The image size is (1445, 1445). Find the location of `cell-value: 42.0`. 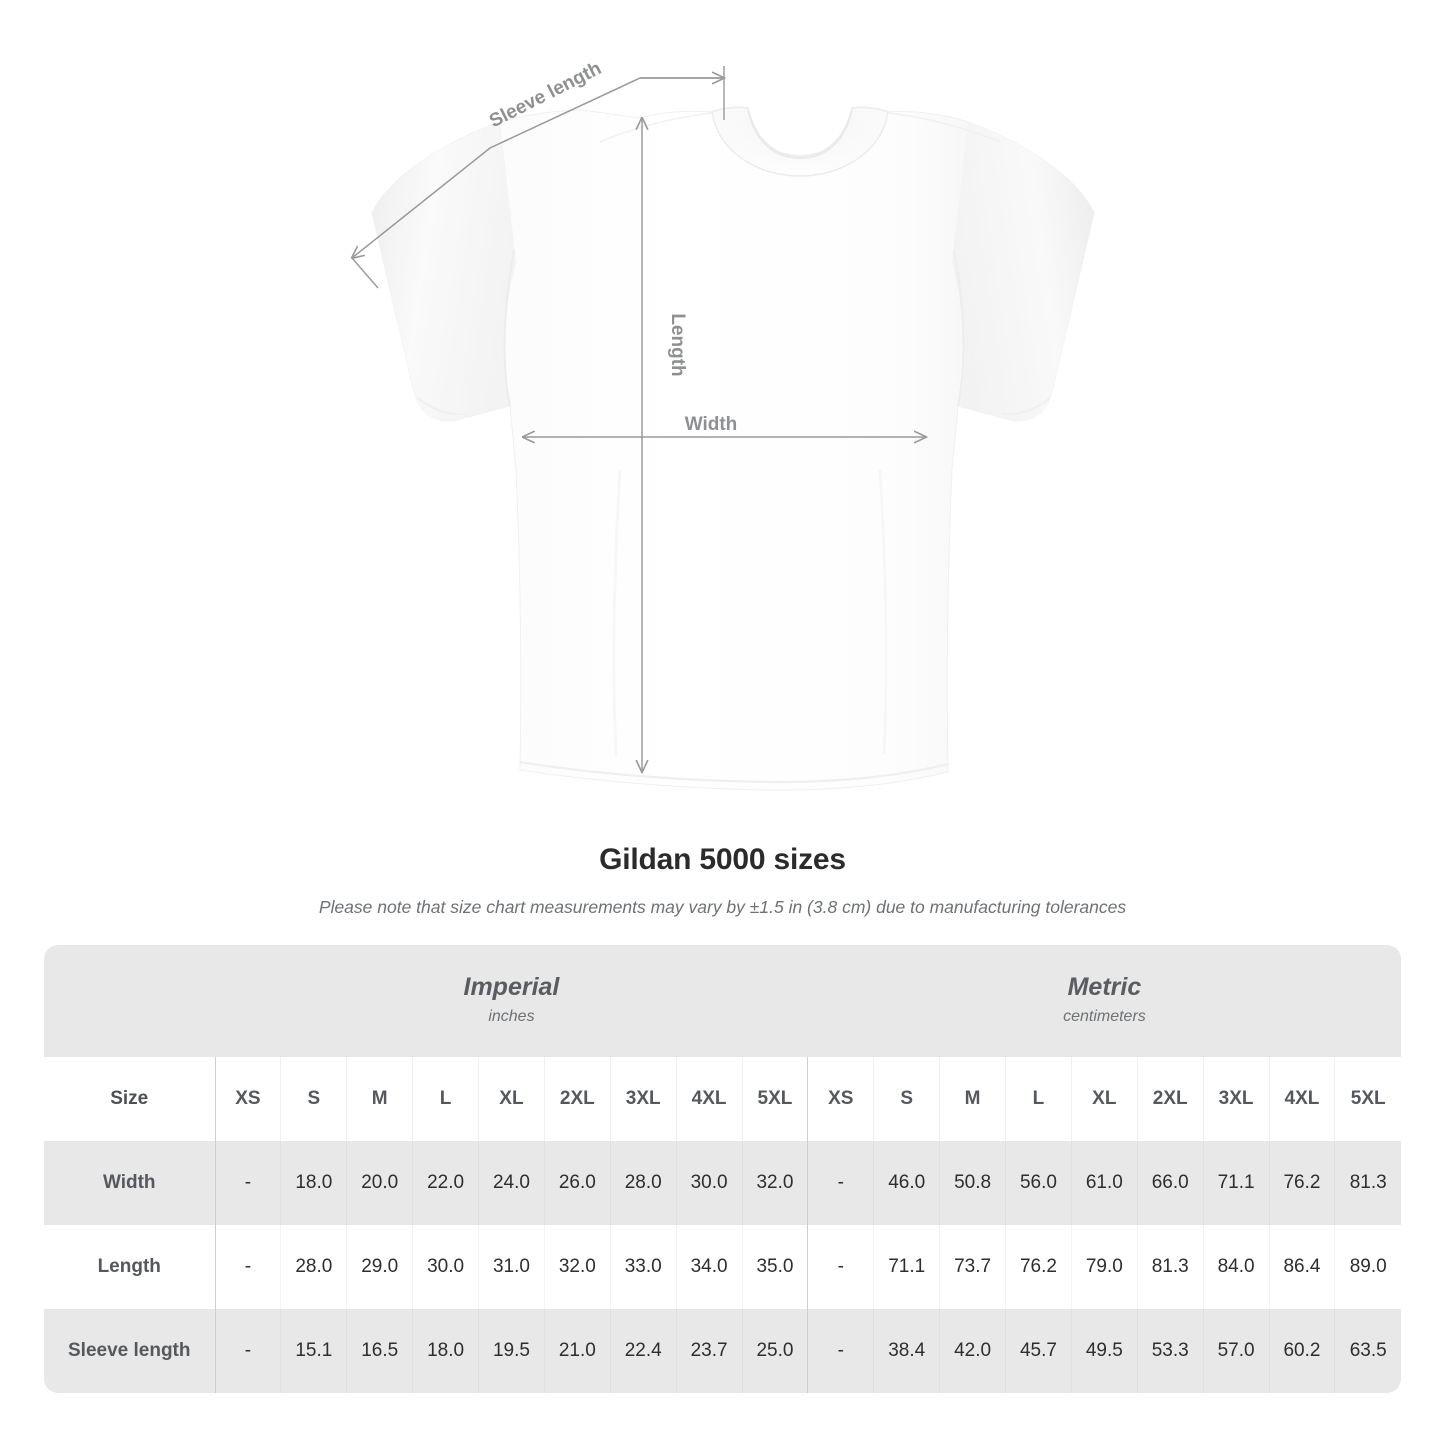

cell-value: 42.0 is located at coordinates (972, 1351).